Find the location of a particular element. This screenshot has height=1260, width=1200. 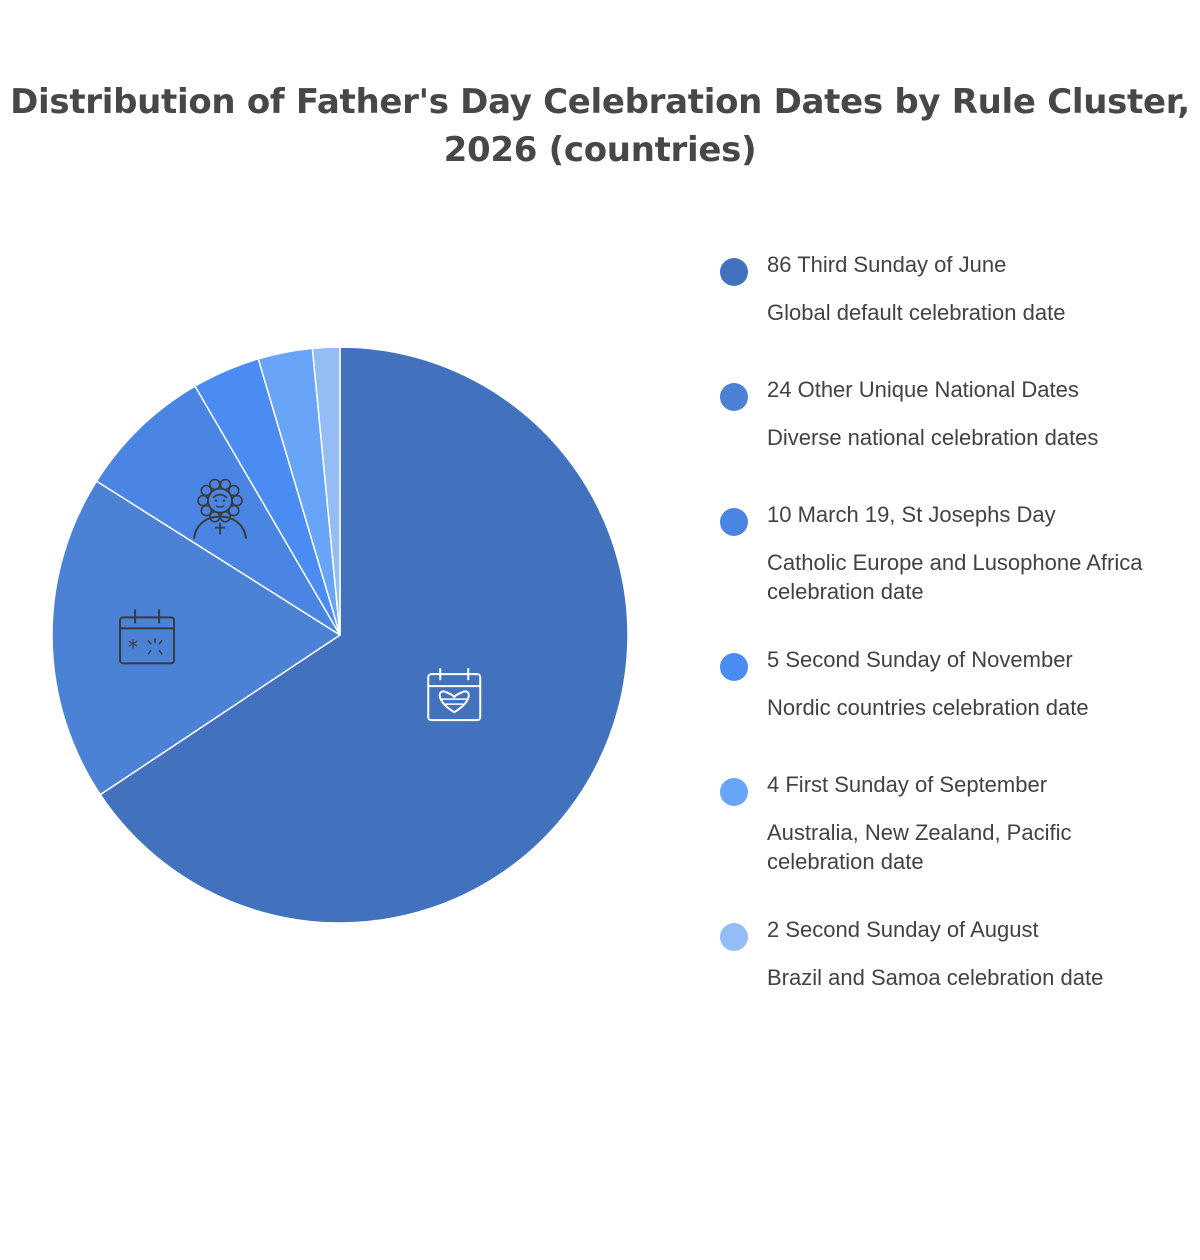

legend-value: 5 is located at coordinates (773, 659).